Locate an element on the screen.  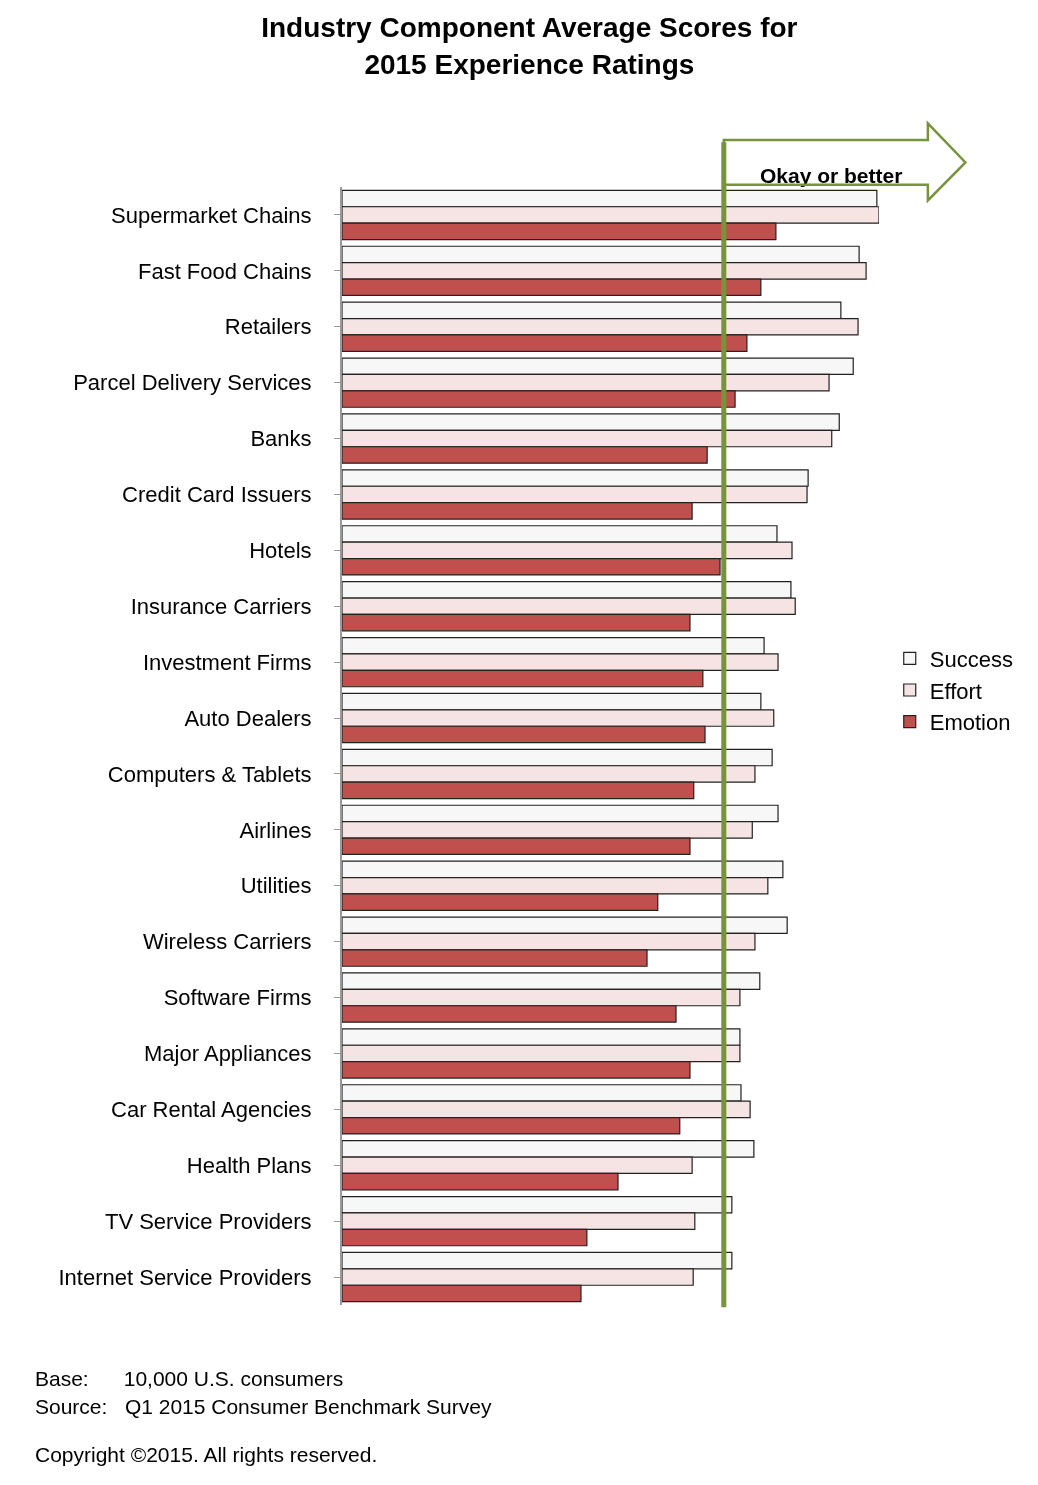
y-tick-label: Parcel Delivery Services is located at coordinates (192, 383).